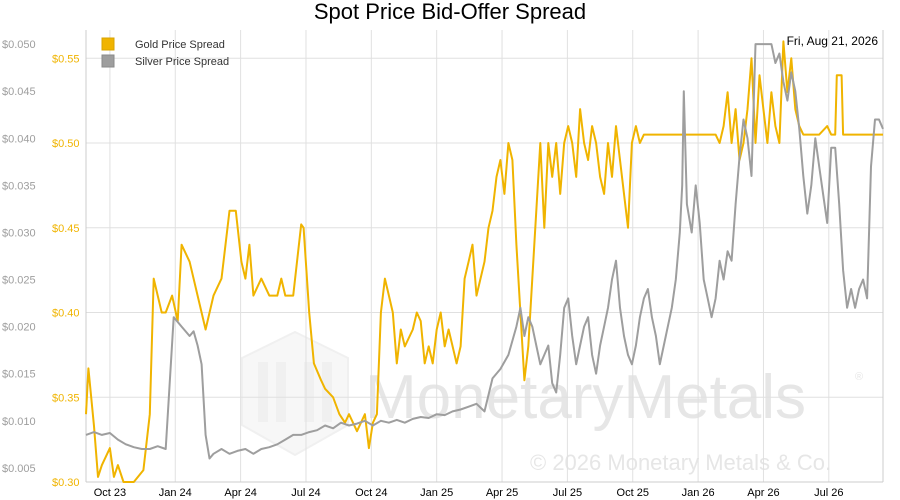 The width and height of the screenshot is (900, 500). What do you see at coordinates (240, 493) in the screenshot?
I see `x-tick-label: Apr 24` at bounding box center [240, 493].